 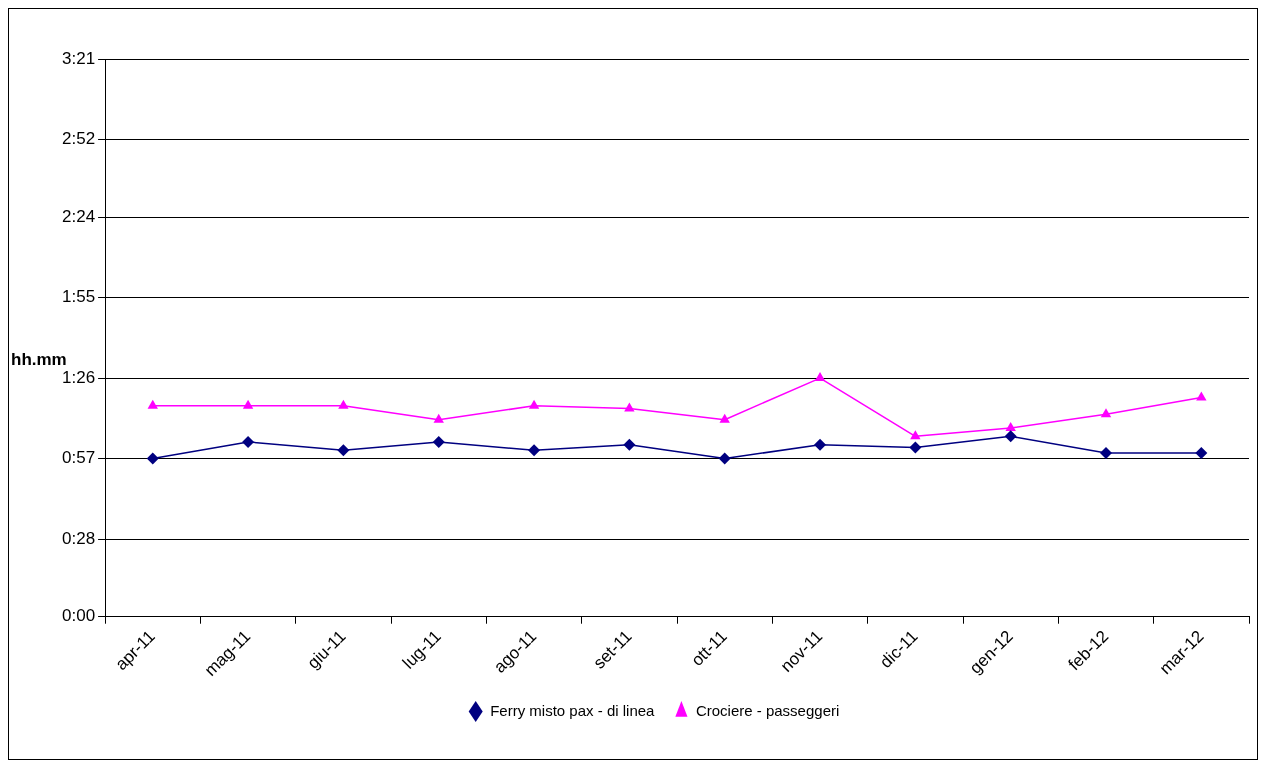 I want to click on legend-label: Ferry misto pax - di linea, so click(x=573, y=710).